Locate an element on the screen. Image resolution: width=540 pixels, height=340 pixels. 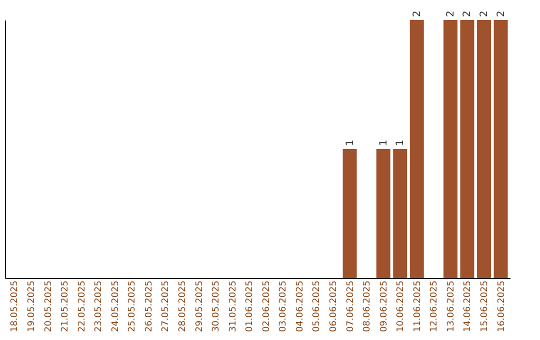
x-tick-label: 25.05.2025 is located at coordinates (133, 306).